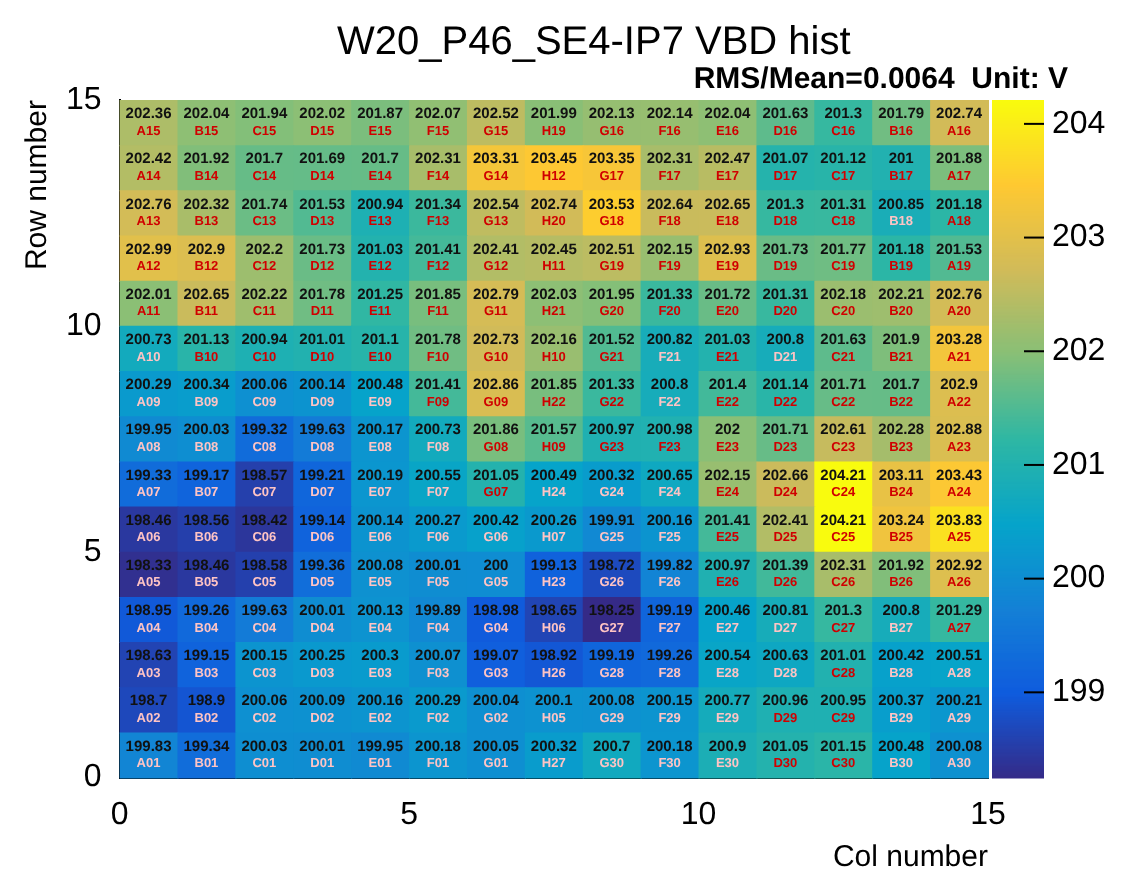 The image size is (1128, 892). I want to click on y-axis-title: Row number, so click(37, 185).